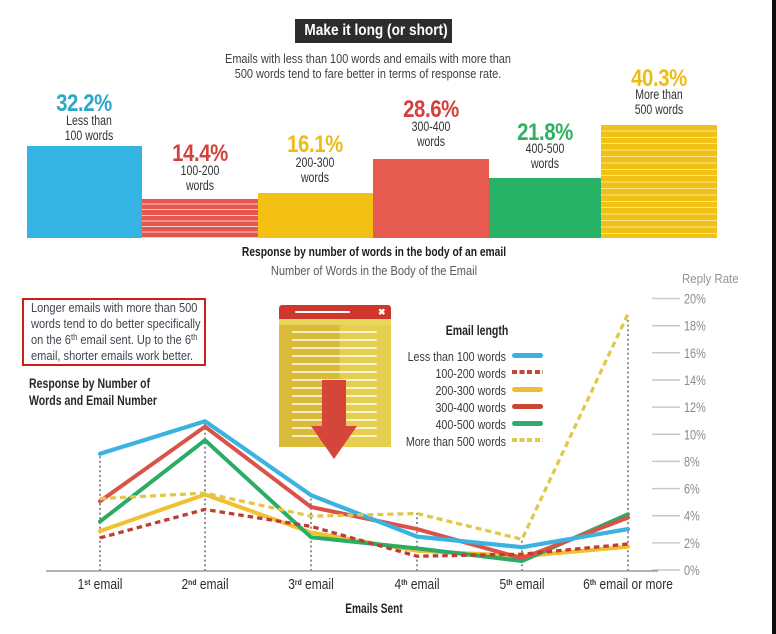  I want to click on svg-text: 6%, so click(692, 489).